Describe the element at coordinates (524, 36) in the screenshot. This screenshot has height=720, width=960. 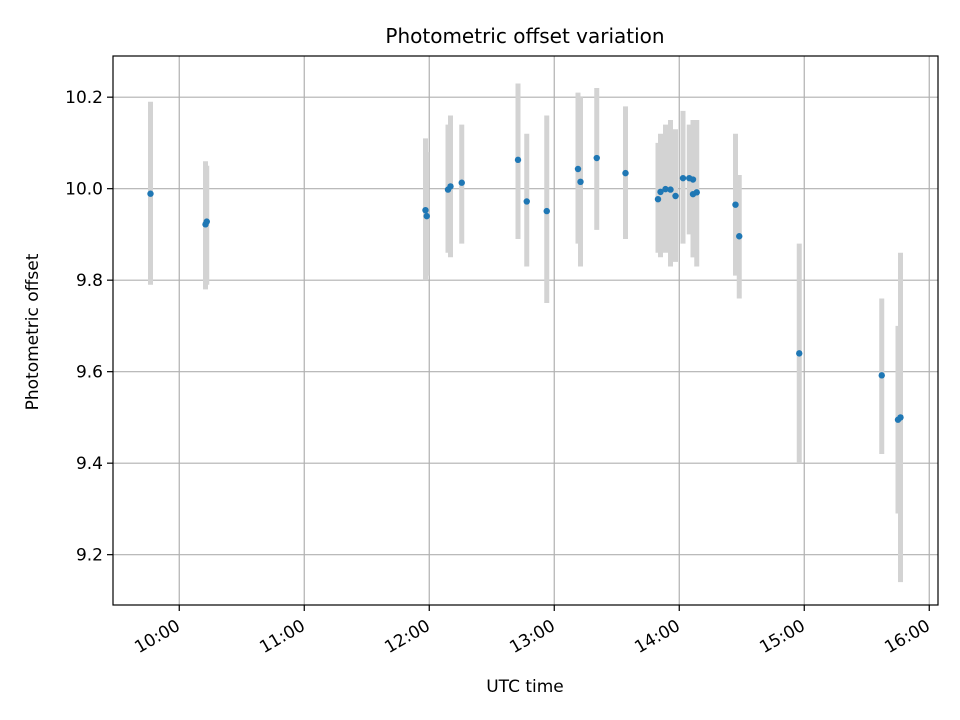
I see `chart-title: Photometric offset variation` at that location.